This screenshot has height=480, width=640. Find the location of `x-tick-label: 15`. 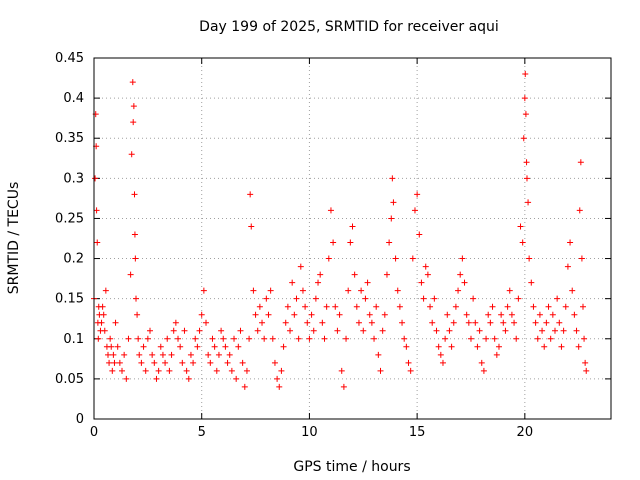

x-tick-label: 15 is located at coordinates (417, 432).